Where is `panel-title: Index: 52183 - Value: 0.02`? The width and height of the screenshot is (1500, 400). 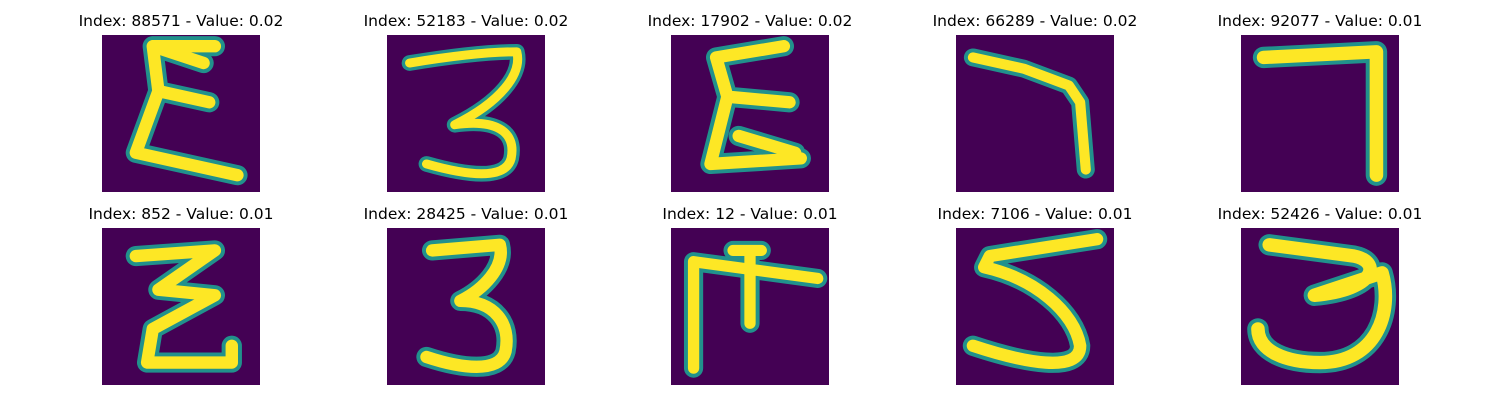 panel-title: Index: 52183 - Value: 0.02 is located at coordinates (466, 21).